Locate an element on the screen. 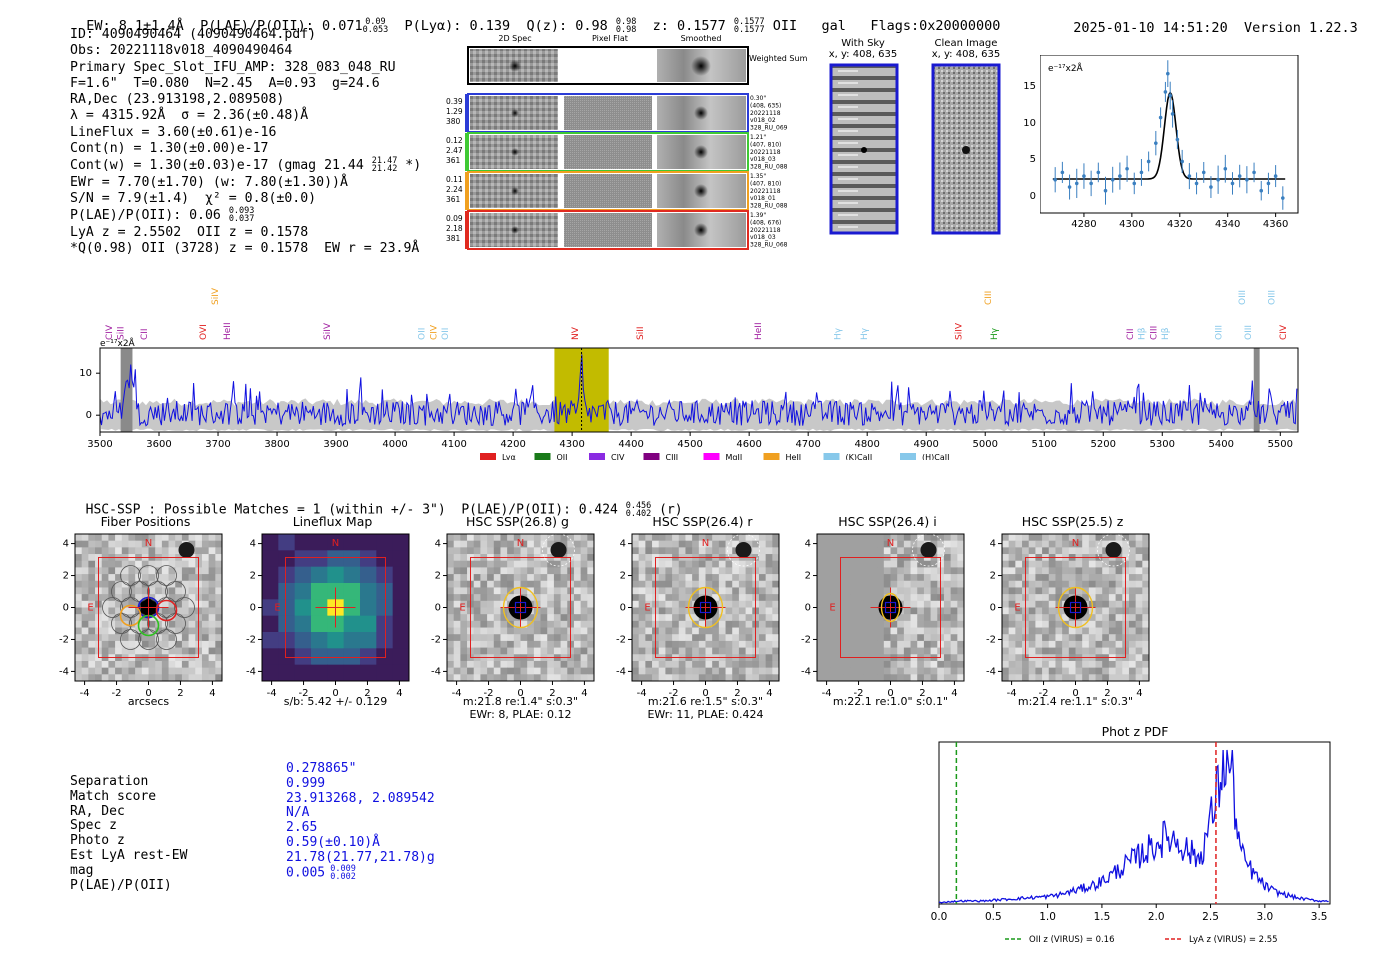 This screenshot has height=953, width=1400. spectrum-line-label: SiII is located at coordinates (122, 333).